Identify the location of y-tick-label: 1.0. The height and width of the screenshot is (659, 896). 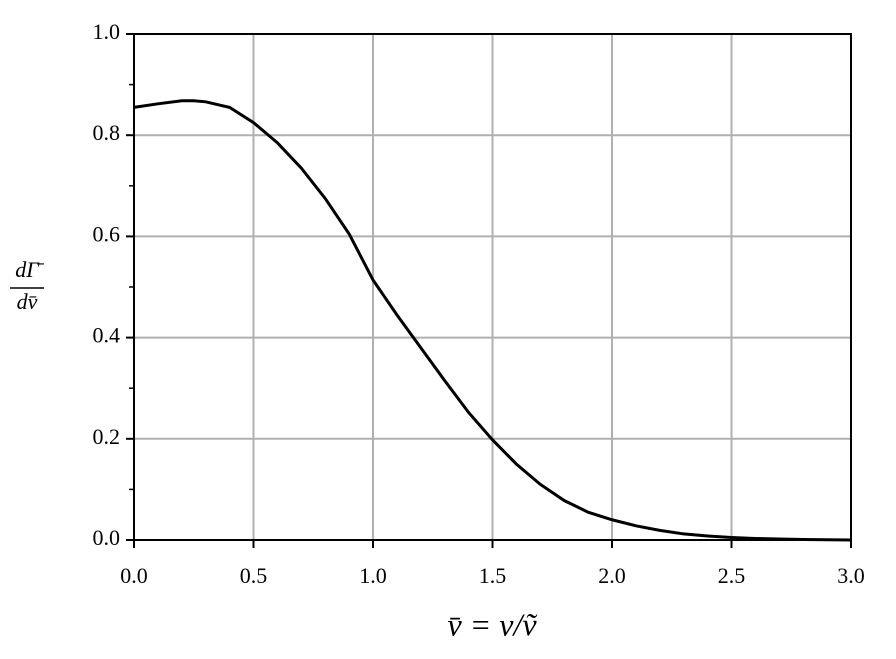
(107, 31).